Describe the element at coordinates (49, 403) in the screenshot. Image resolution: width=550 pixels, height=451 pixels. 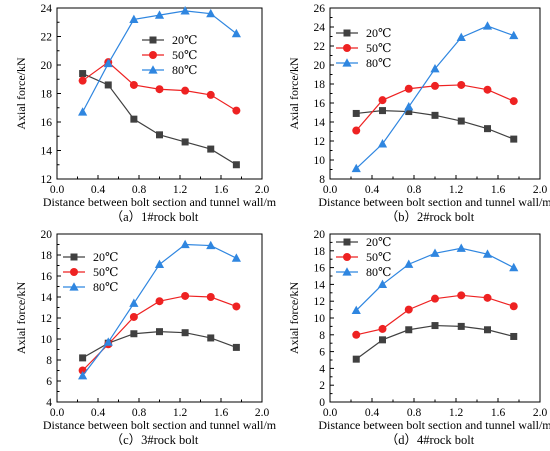
I see `y-tick-label: 4` at that location.